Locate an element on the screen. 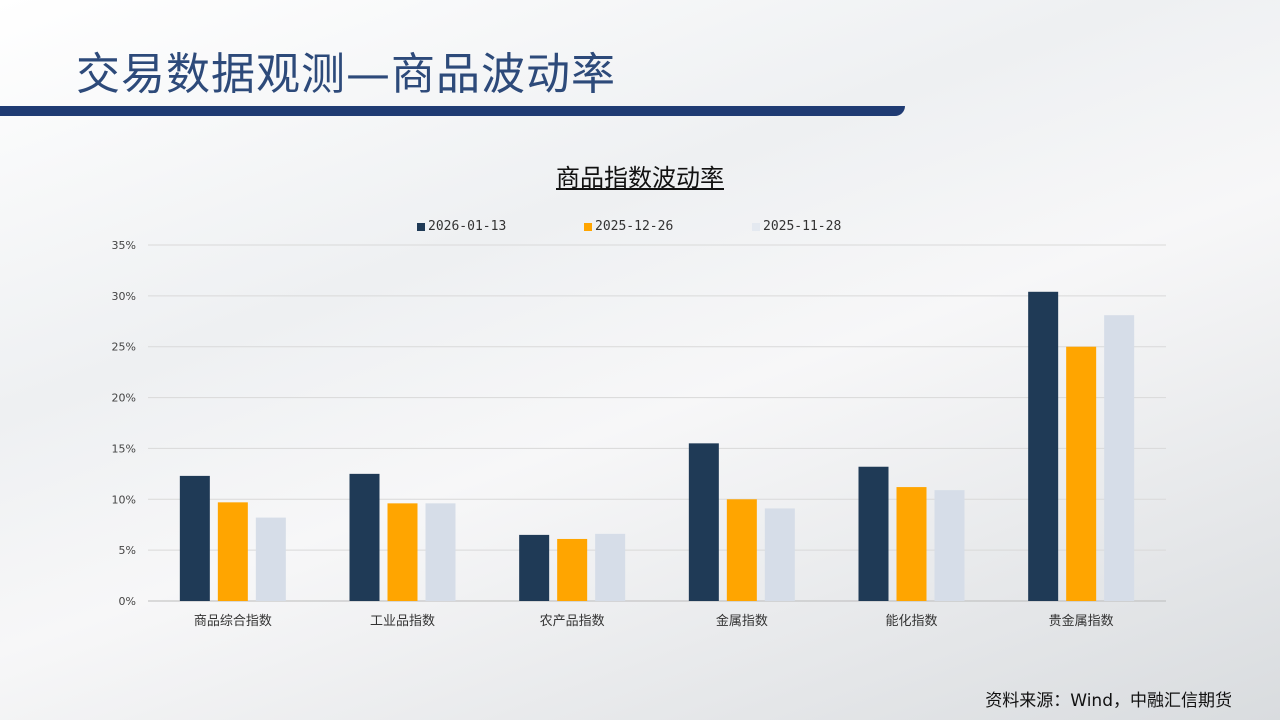 The height and width of the screenshot is (720, 1280). legend-label: 2025-12-26 is located at coordinates (634, 226).